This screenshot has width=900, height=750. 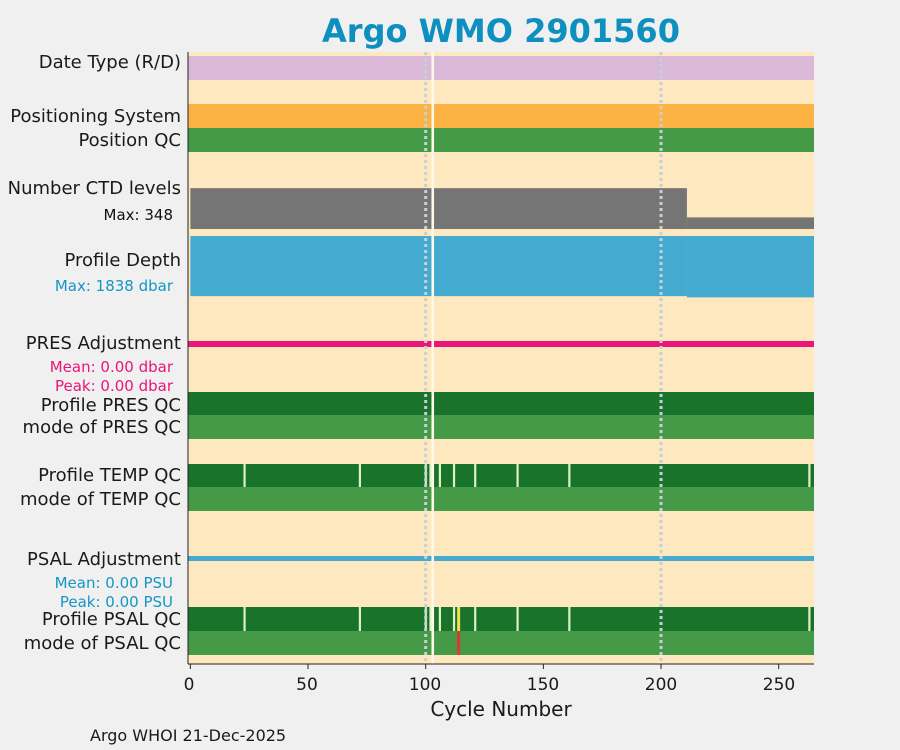 I want to click on bar-pres_adjustment, so click(x=501, y=344).